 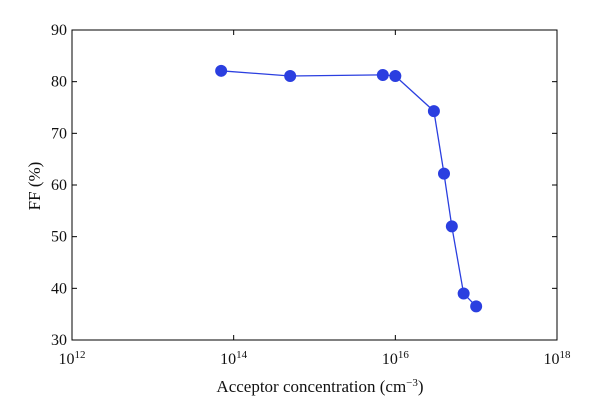 What do you see at coordinates (59, 133) in the screenshot?
I see `y-tick-label: 70` at bounding box center [59, 133].